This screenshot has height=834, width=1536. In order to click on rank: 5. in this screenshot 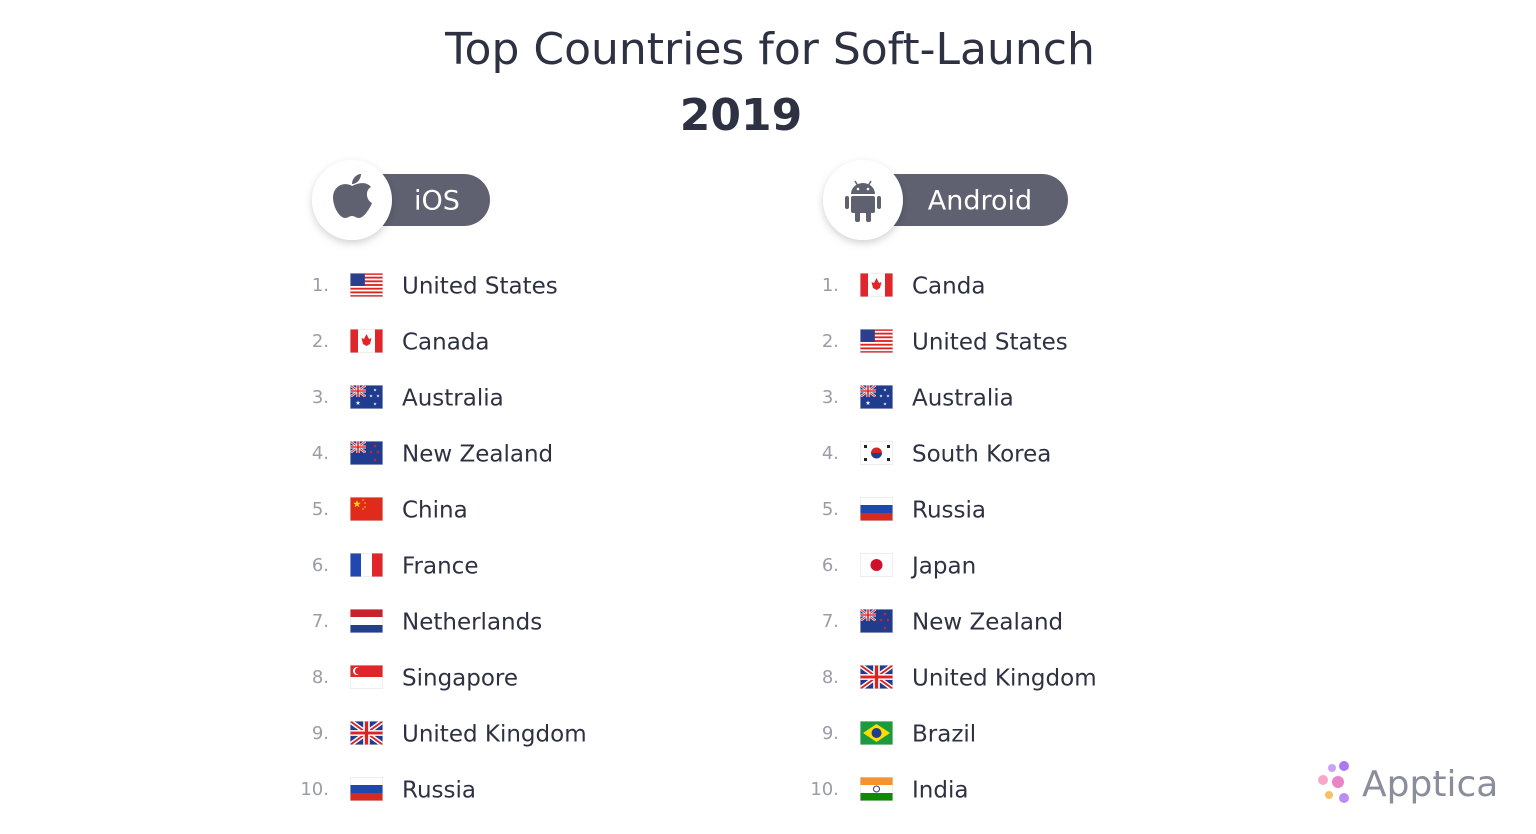, I will do `click(830, 509)`.